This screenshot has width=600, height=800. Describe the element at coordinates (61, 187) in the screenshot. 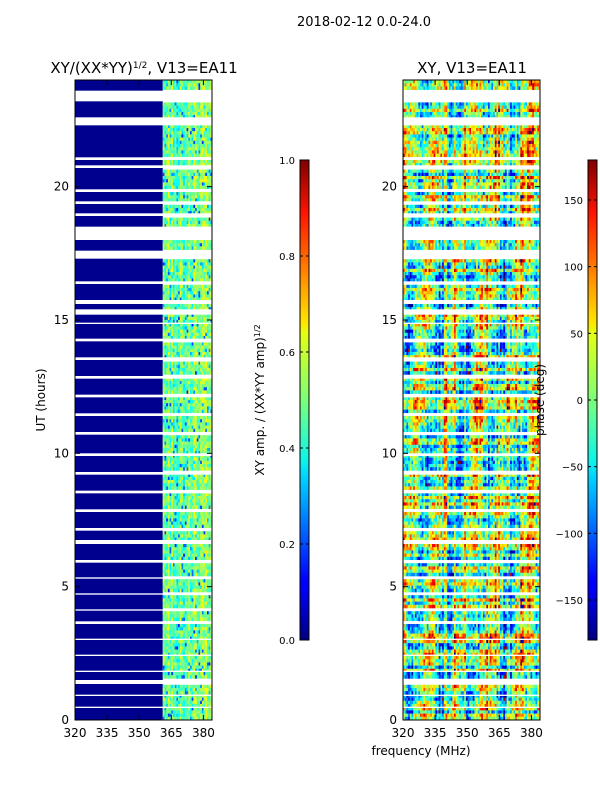

I see `left-y-tick-label: 20` at that location.